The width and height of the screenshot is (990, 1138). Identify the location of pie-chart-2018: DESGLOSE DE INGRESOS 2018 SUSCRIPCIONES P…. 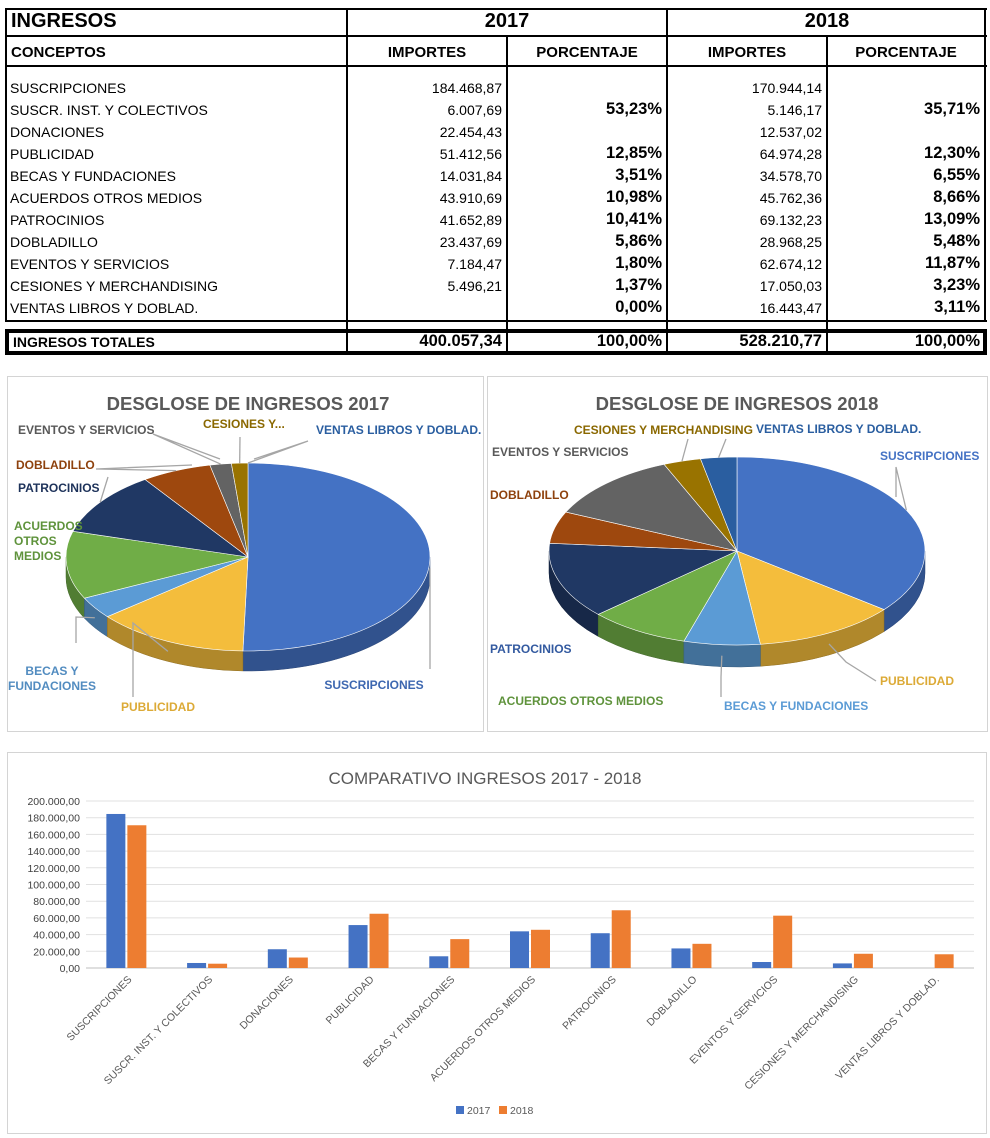
(734, 553).